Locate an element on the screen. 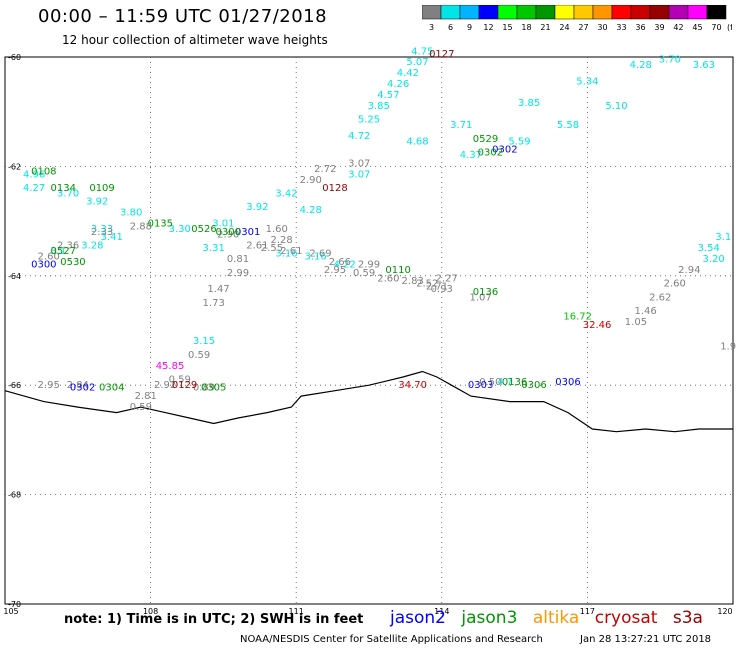  map-value-label: 0.81 is located at coordinates (238, 259).